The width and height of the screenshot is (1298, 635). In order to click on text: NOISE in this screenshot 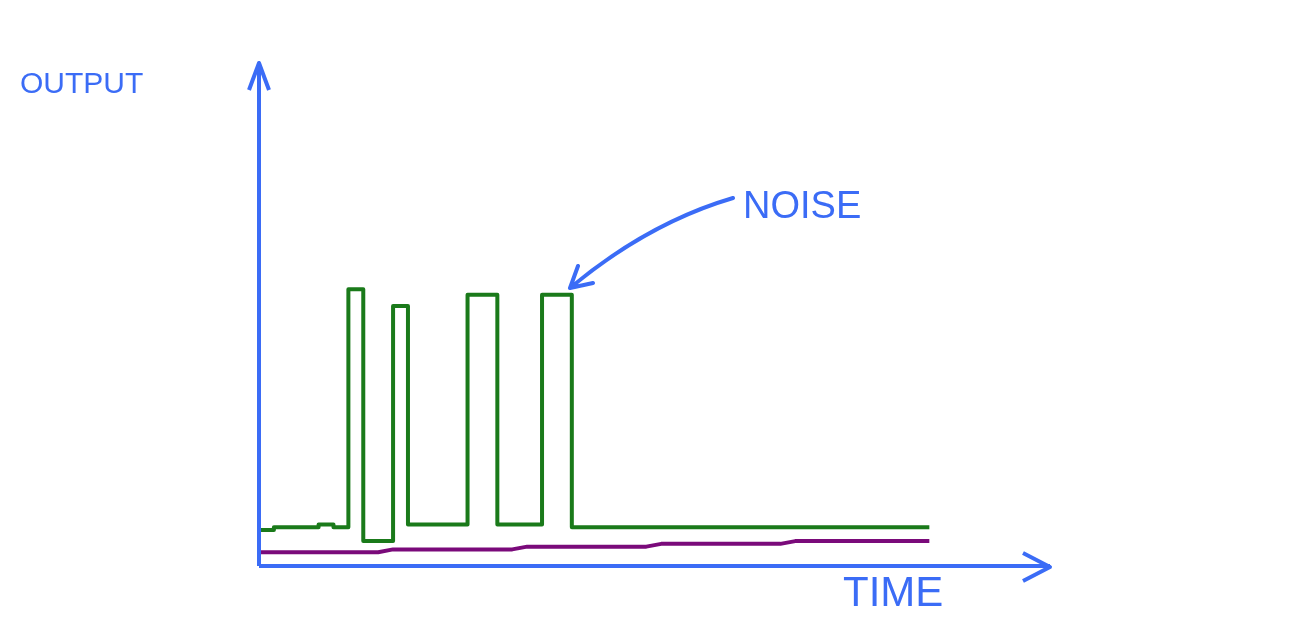, I will do `click(802, 205)`.